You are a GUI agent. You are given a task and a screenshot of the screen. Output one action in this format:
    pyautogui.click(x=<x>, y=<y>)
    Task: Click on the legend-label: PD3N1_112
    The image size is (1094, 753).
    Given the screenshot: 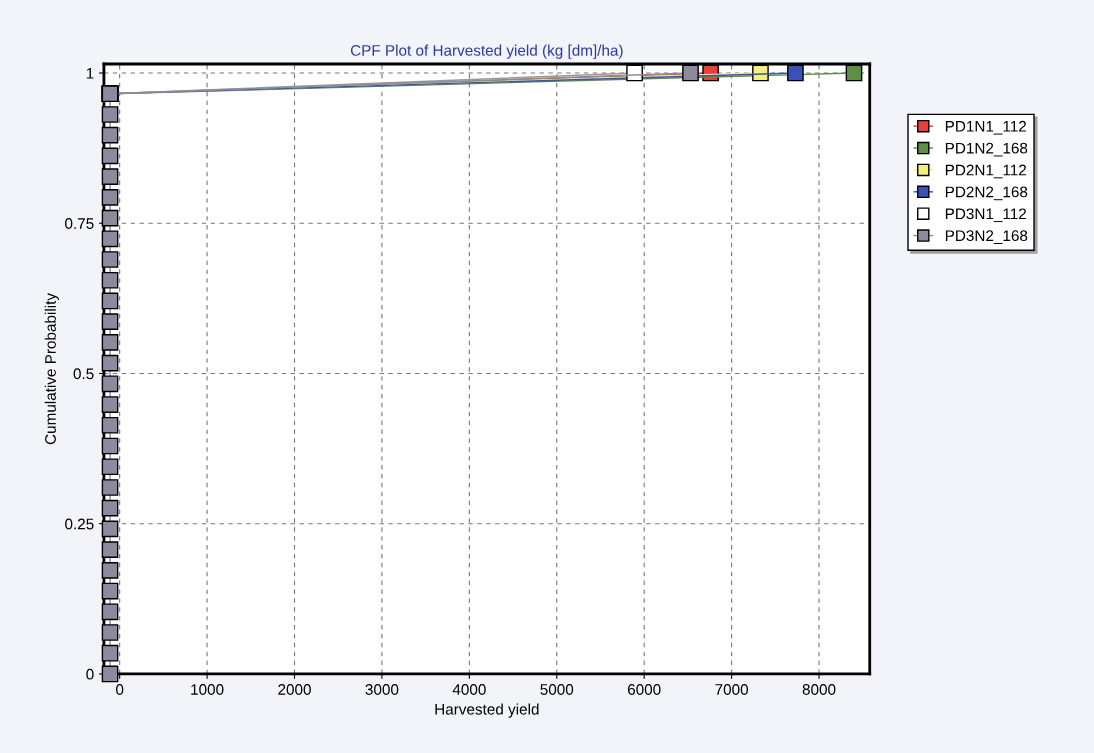 What is the action you would take?
    pyautogui.click(x=986, y=215)
    